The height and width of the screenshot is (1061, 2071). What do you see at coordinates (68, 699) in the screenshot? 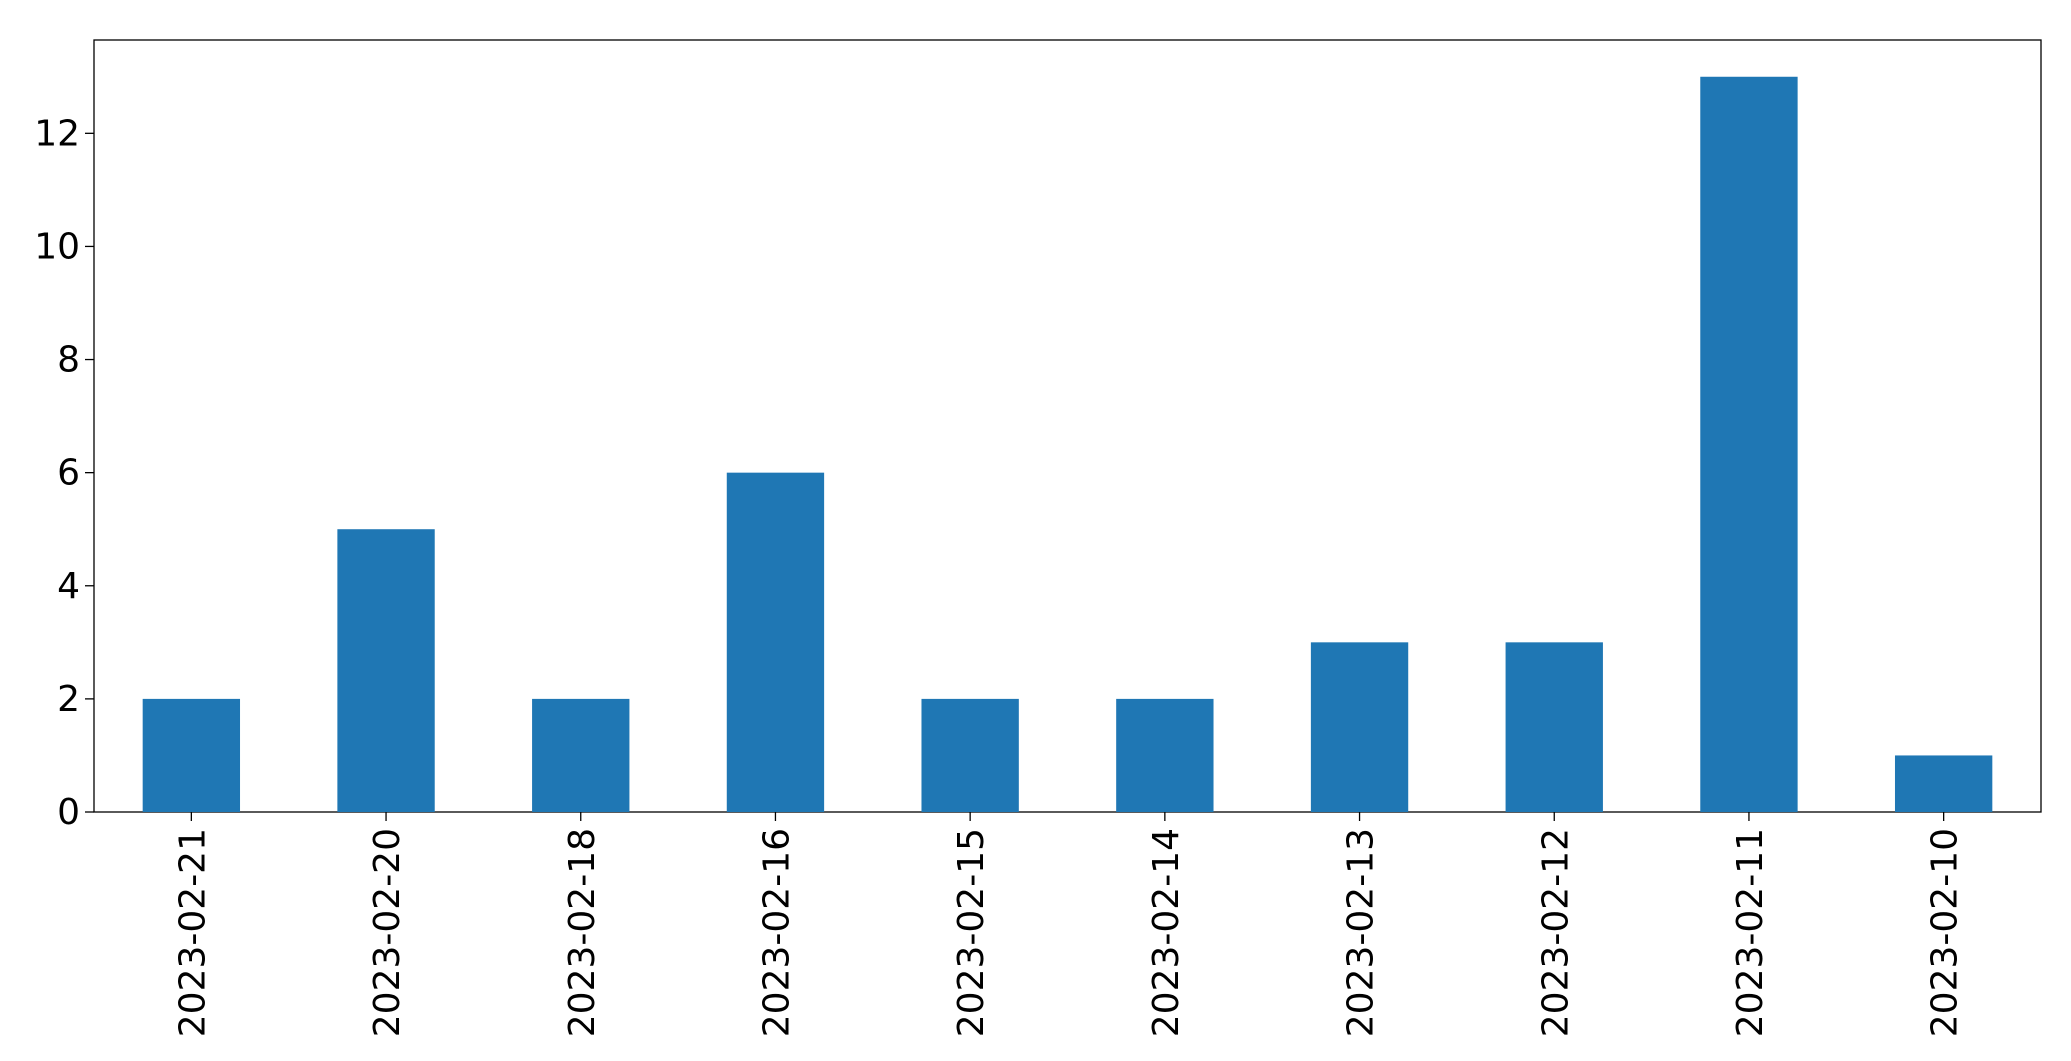
I see `y-tick-label: 2` at bounding box center [68, 699].